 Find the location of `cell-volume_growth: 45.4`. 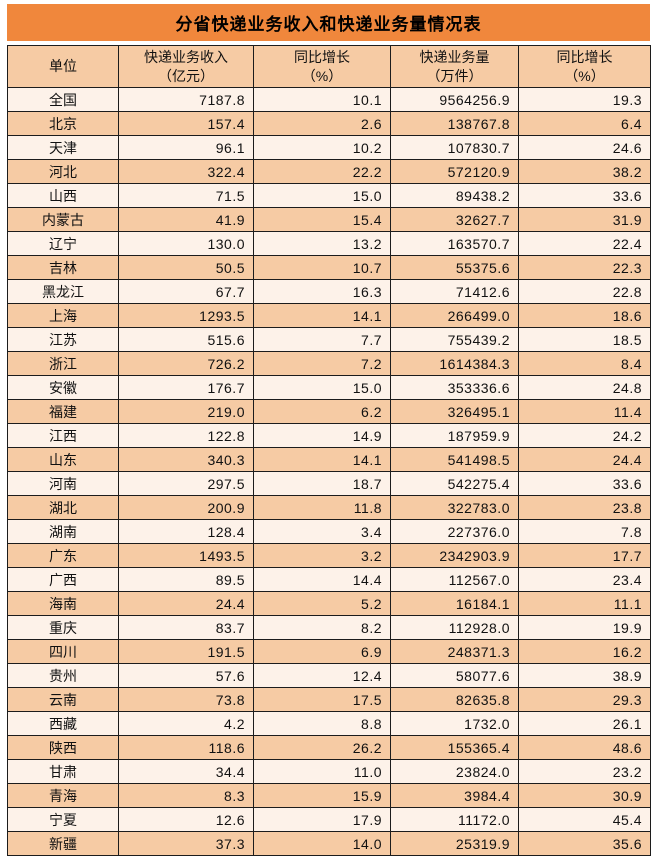

cell-volume_growth: 45.4 is located at coordinates (584, 819).